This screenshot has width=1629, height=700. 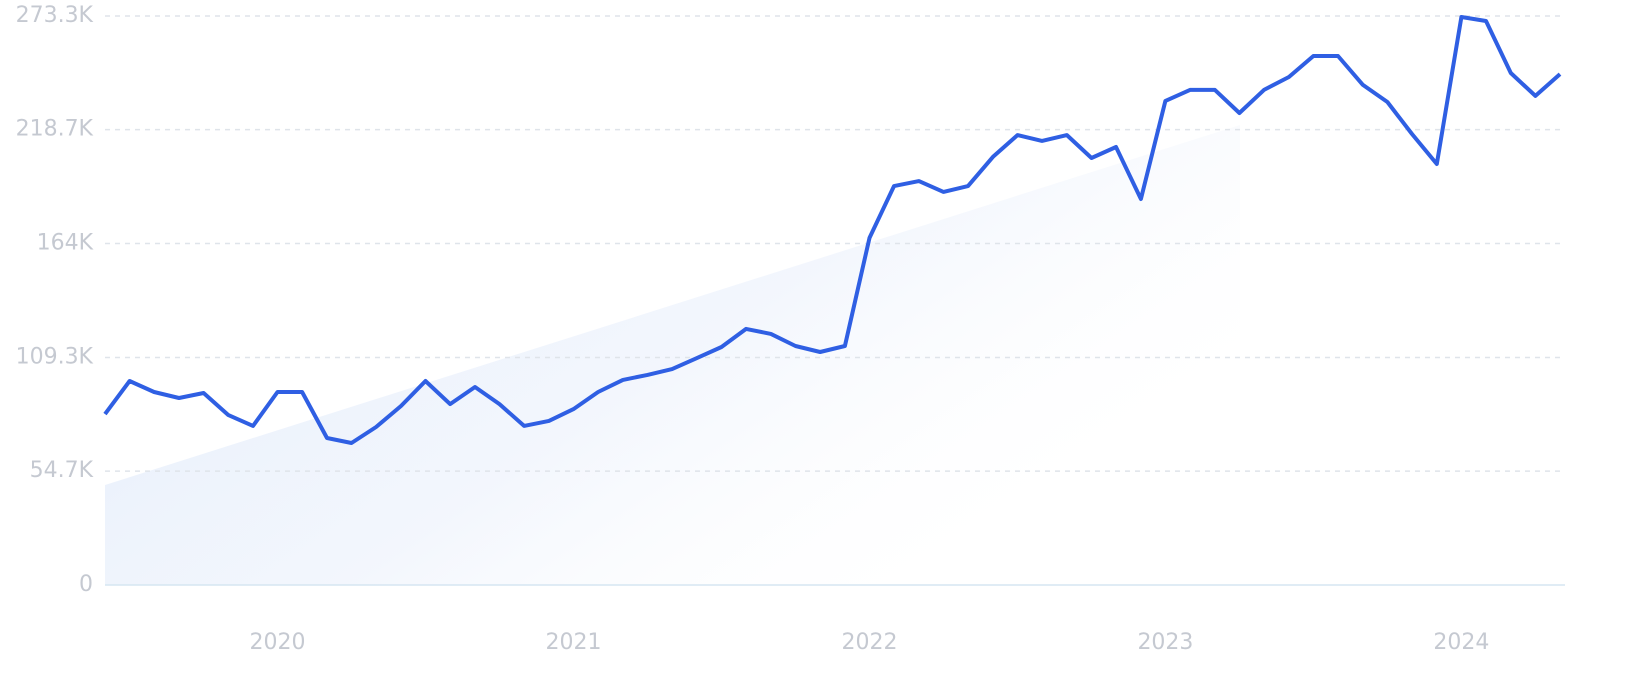 What do you see at coordinates (65, 243) in the screenshot?
I see `y-tick-label: 164K` at bounding box center [65, 243].